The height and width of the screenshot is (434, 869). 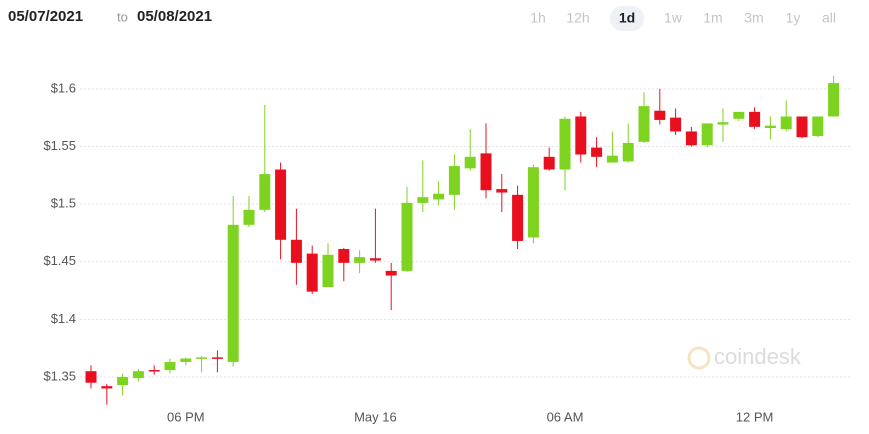 I want to click on date-to: 05/08/2021, so click(x=174, y=16).